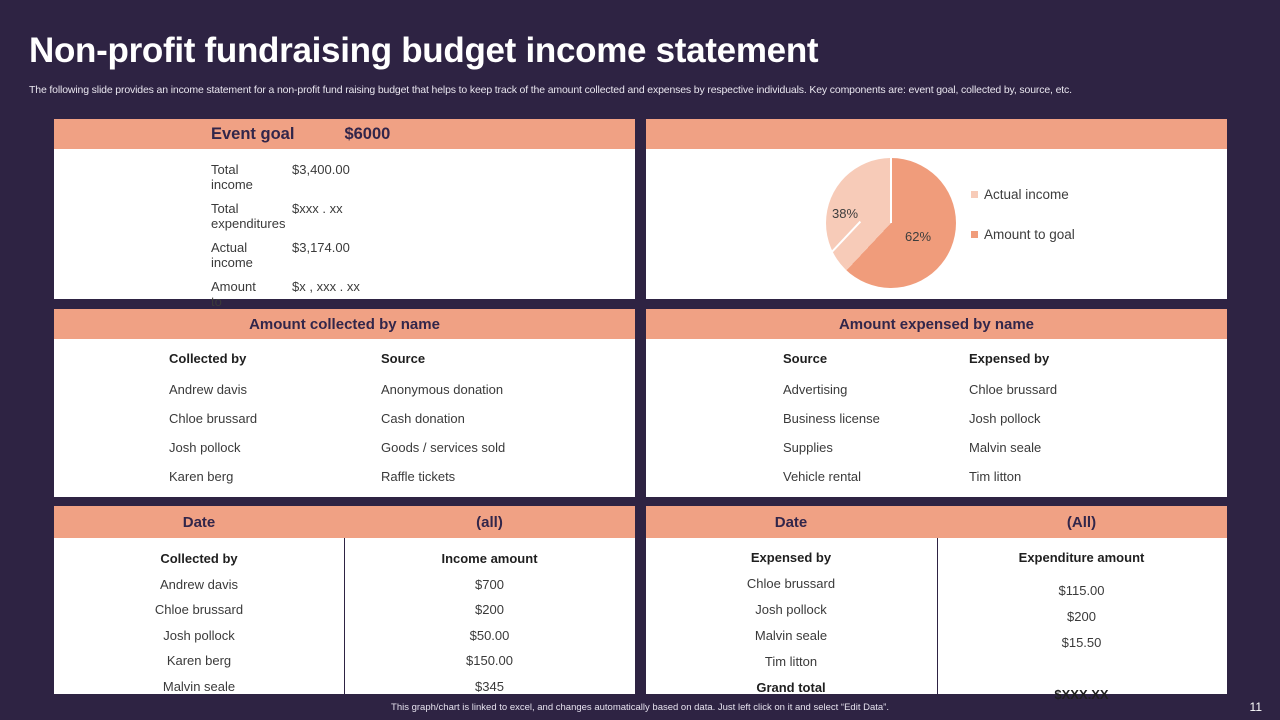  What do you see at coordinates (937, 616) in the screenshot?
I see `column-divider` at bounding box center [937, 616].